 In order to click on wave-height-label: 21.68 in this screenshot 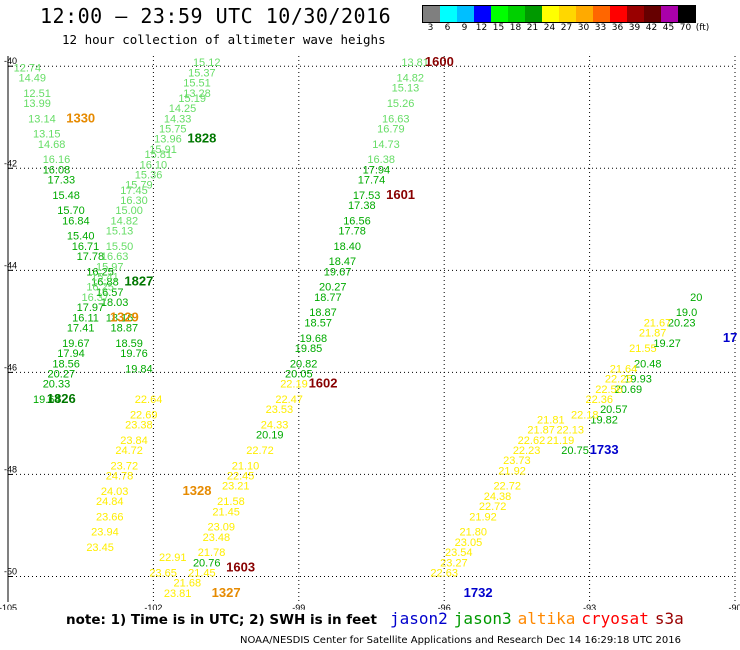, I will do `click(188, 584)`.